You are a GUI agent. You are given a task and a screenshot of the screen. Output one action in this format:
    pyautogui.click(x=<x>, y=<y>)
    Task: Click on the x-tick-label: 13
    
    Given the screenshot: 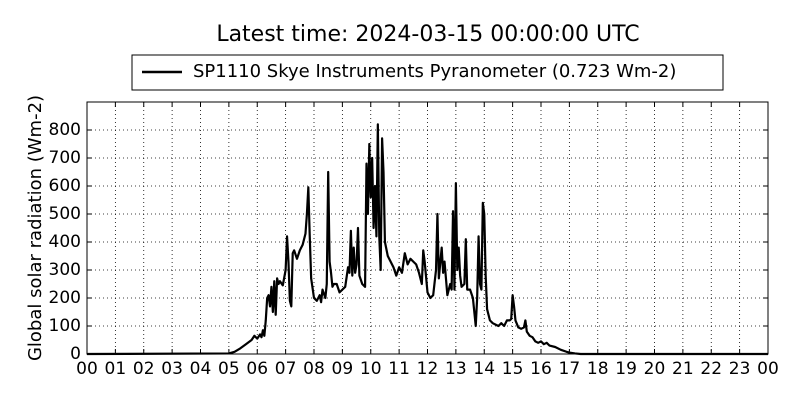 What is the action you would take?
    pyautogui.click(x=456, y=369)
    